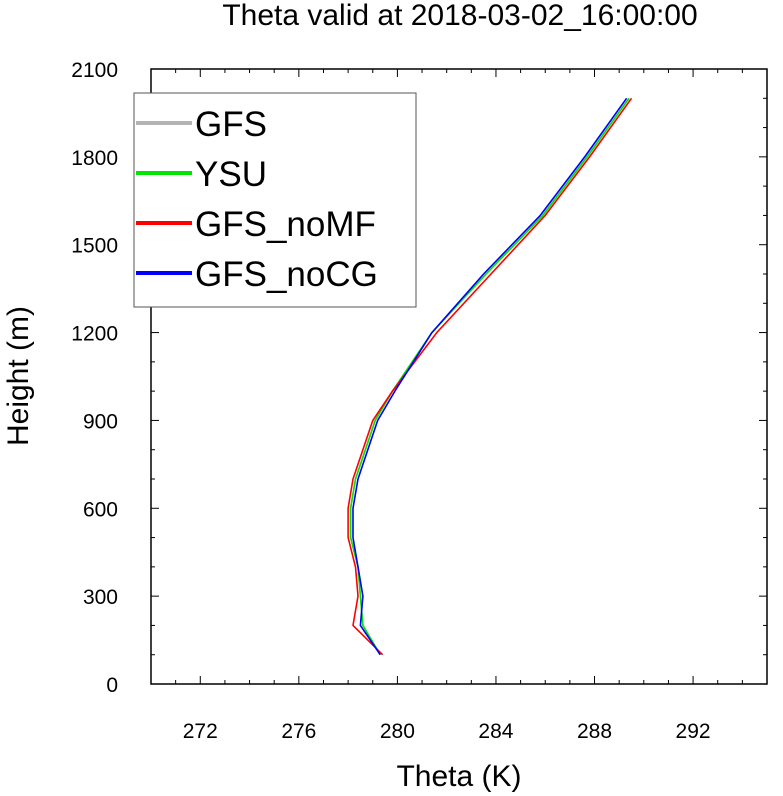 The image size is (783, 796). I want to click on x-tick-label: 272, so click(200, 731).